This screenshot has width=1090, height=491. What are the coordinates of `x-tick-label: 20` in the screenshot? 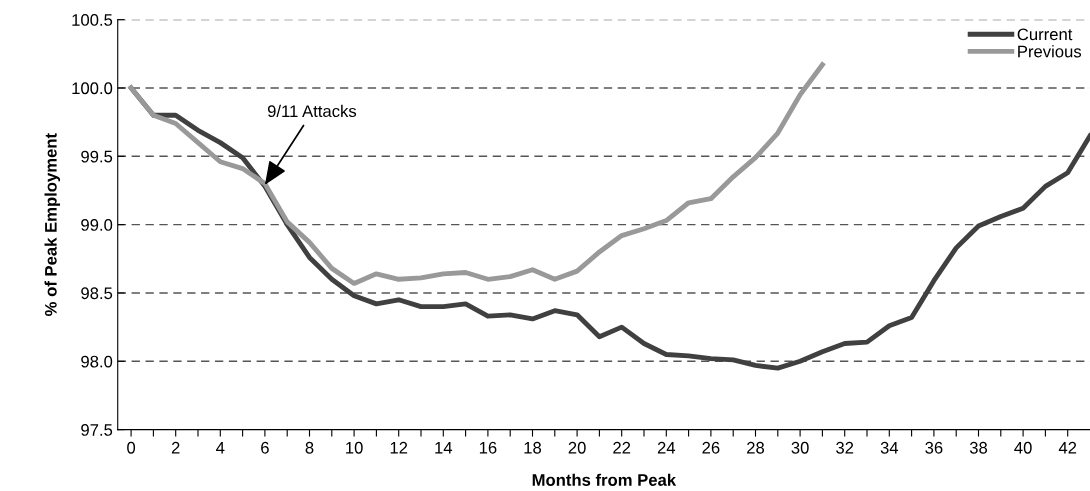 It's located at (577, 447).